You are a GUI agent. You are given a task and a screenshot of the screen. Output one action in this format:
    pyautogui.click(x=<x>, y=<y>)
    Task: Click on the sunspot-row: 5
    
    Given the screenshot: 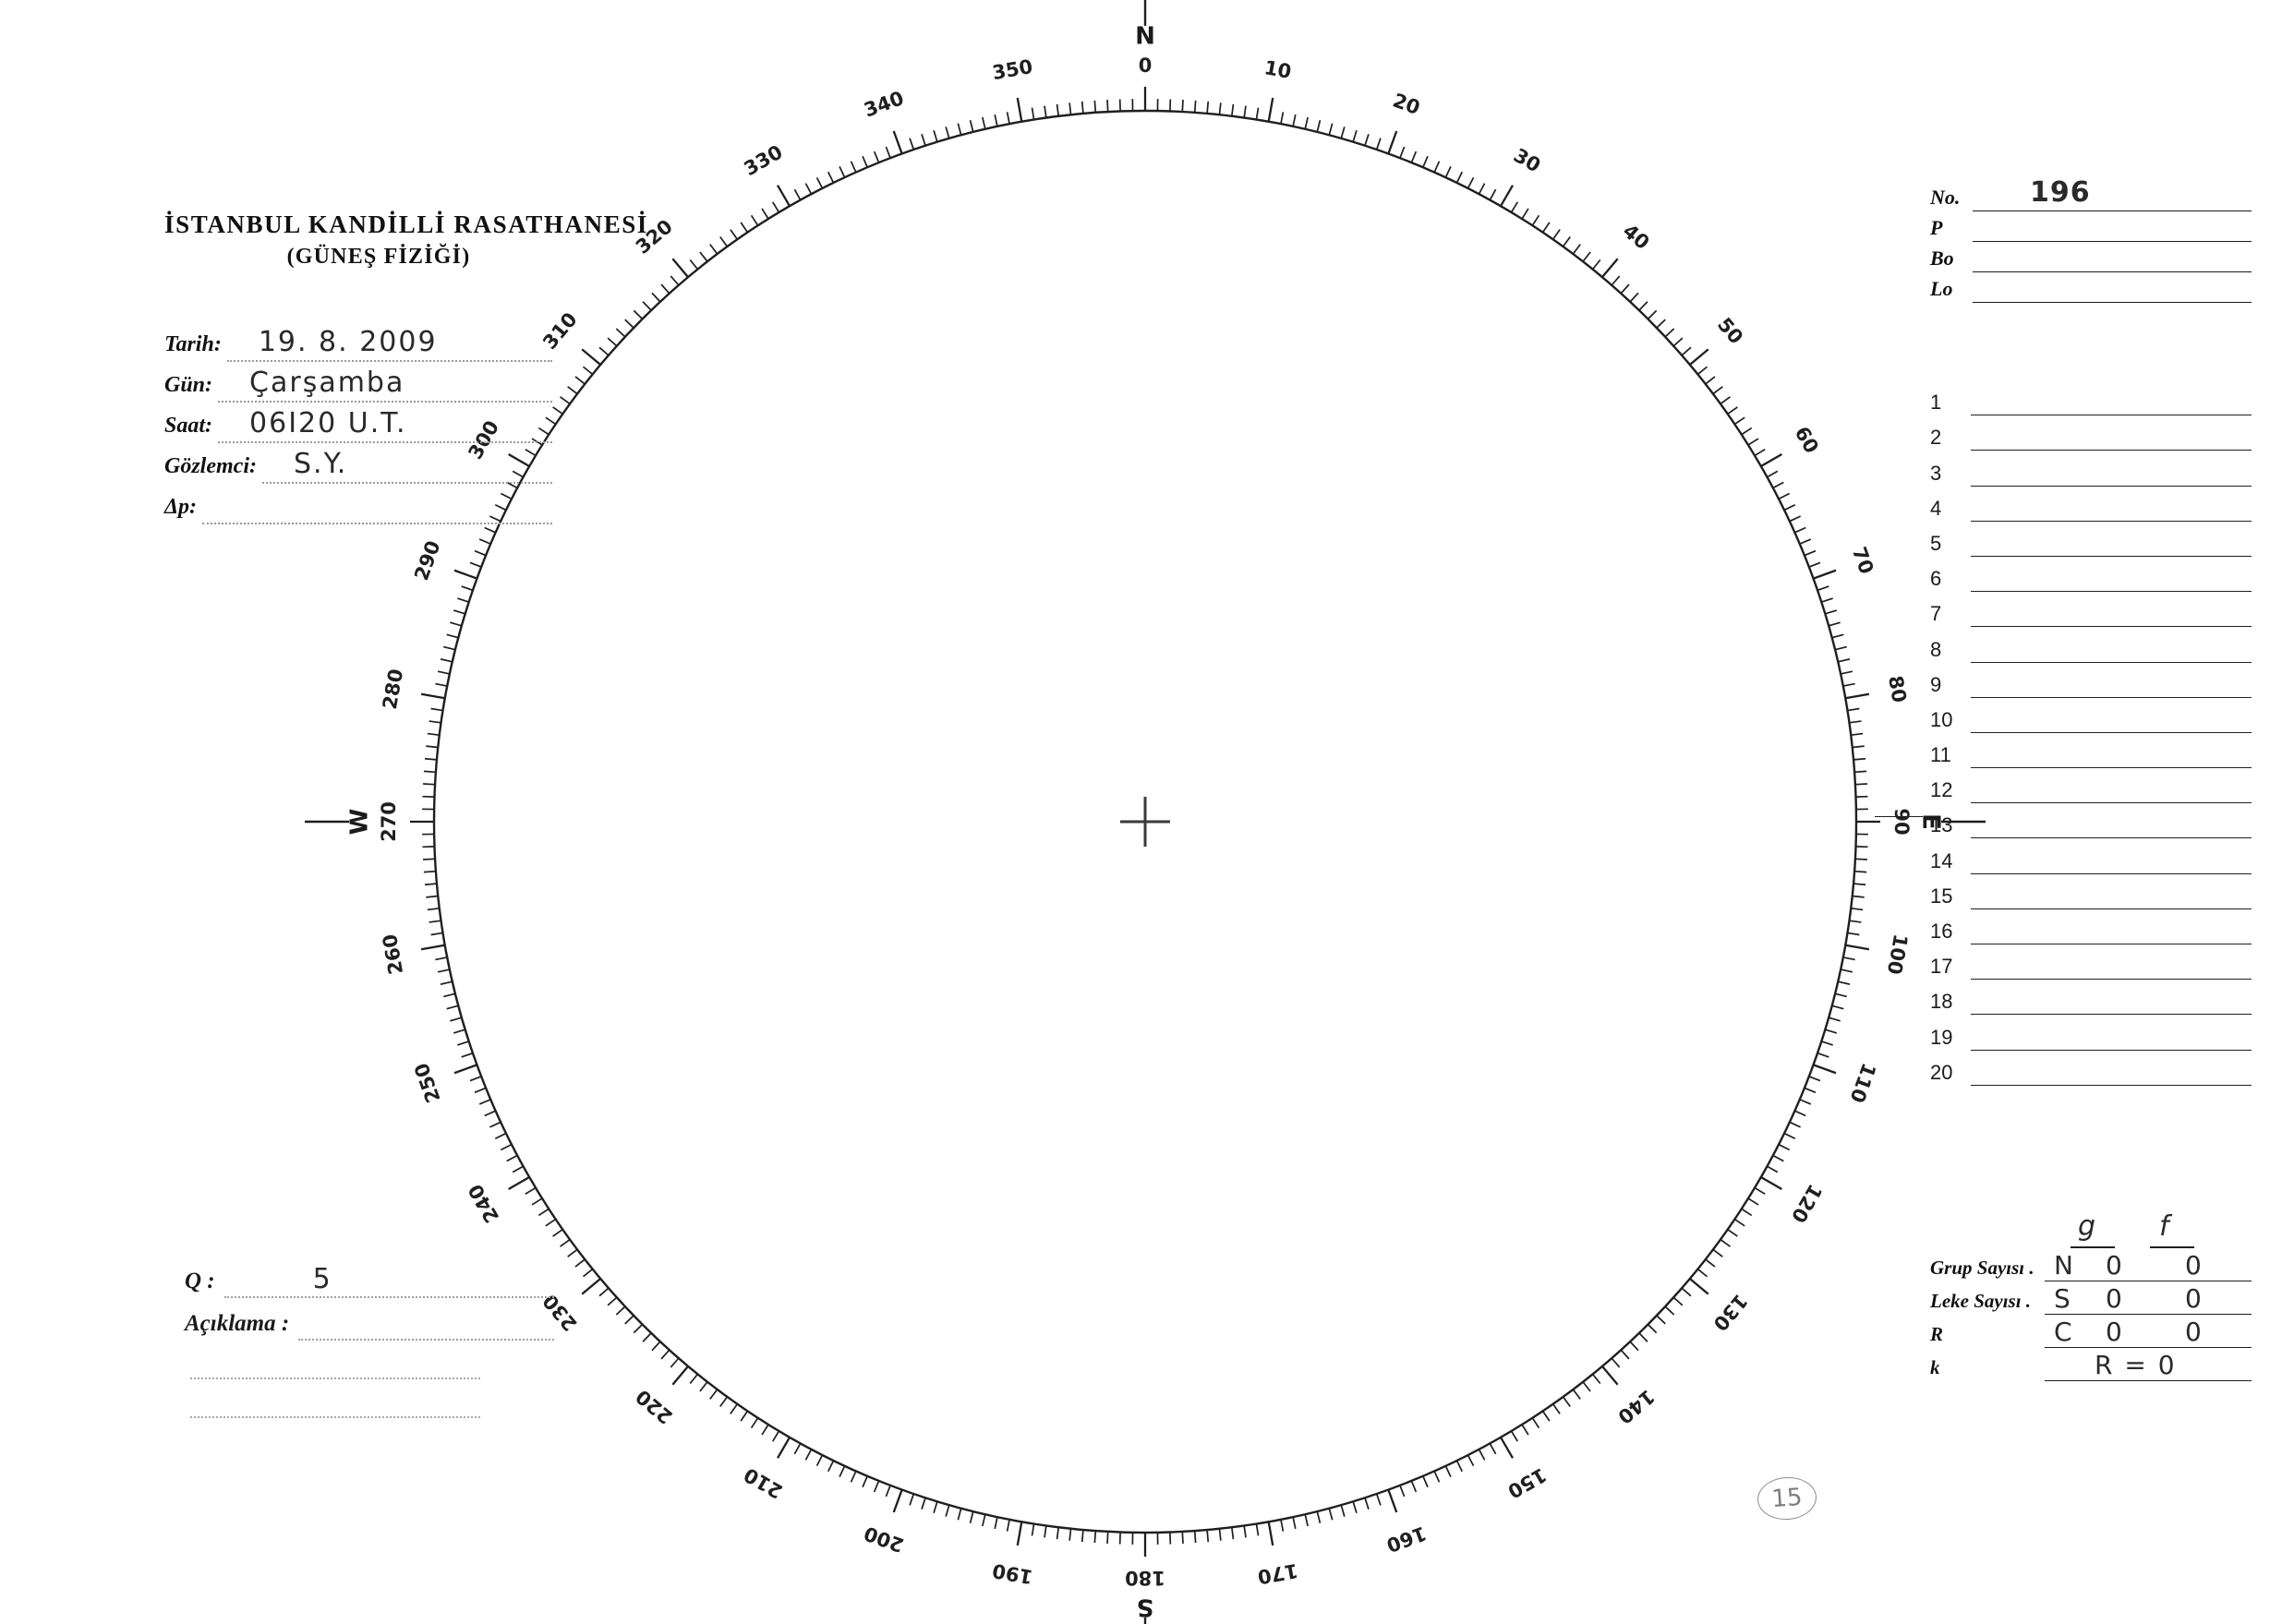 What is the action you would take?
    pyautogui.click(x=2091, y=539)
    